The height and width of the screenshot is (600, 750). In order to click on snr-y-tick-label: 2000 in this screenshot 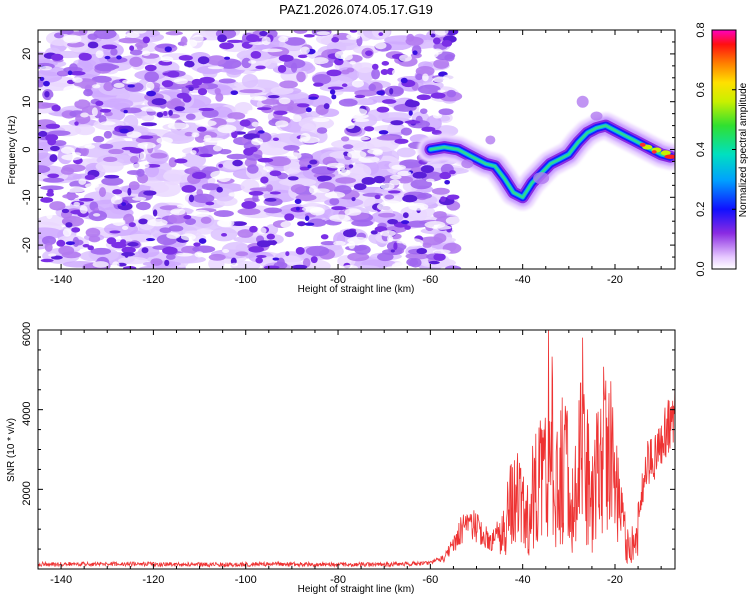, I will do `click(27, 493)`.